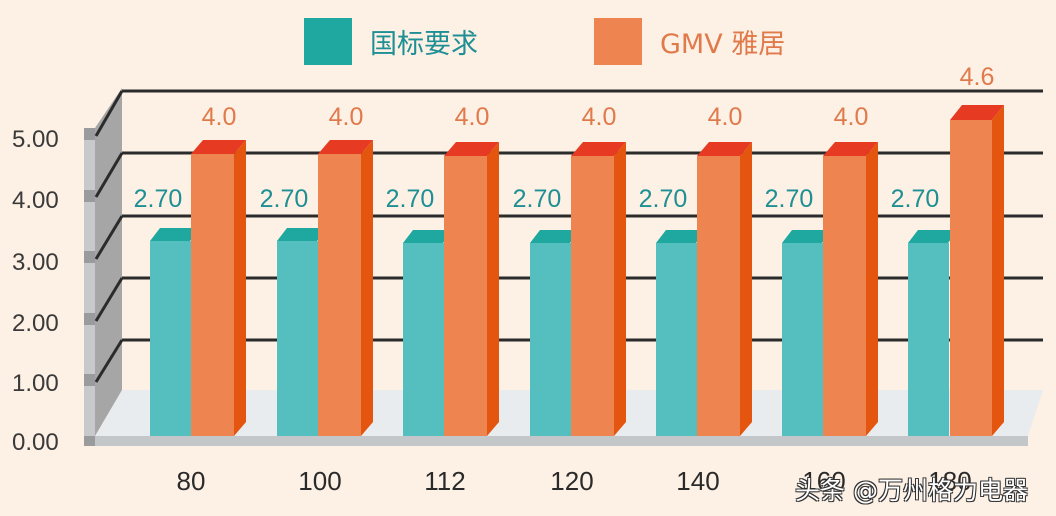 The width and height of the screenshot is (1056, 516). I want to click on legend-swatch-teal, so click(328, 41).